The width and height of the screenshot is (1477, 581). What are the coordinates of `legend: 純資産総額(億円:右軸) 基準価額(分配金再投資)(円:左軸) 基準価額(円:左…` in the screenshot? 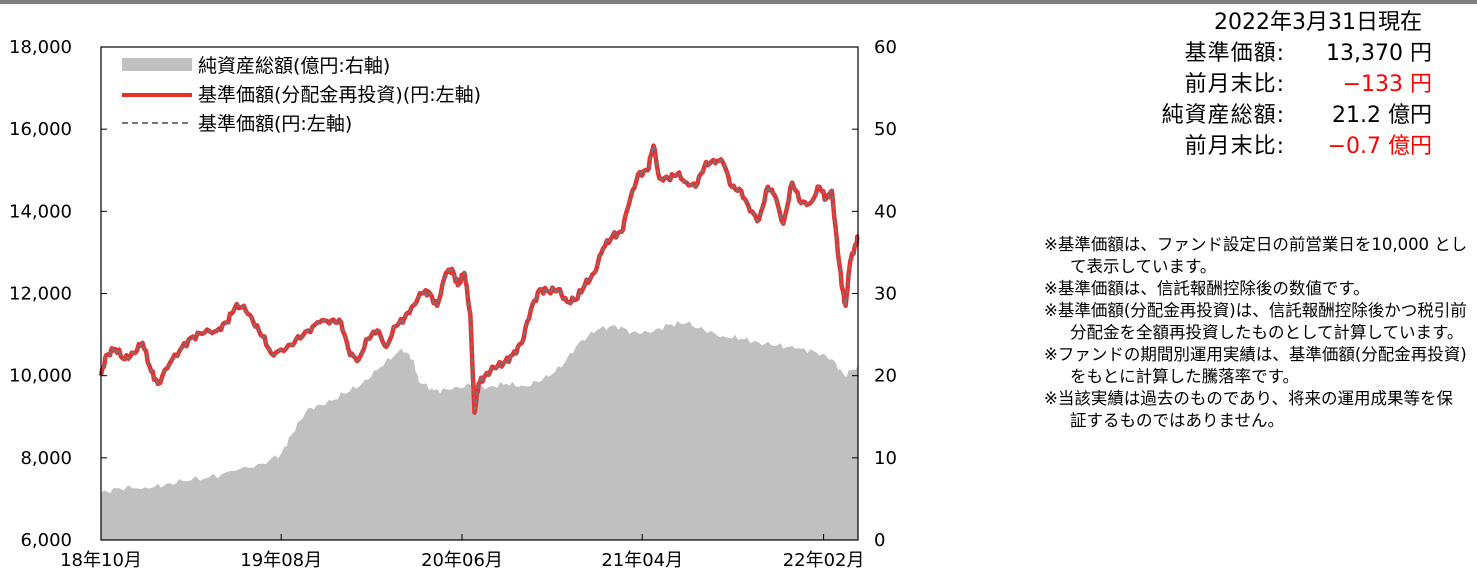 It's located at (301, 95).